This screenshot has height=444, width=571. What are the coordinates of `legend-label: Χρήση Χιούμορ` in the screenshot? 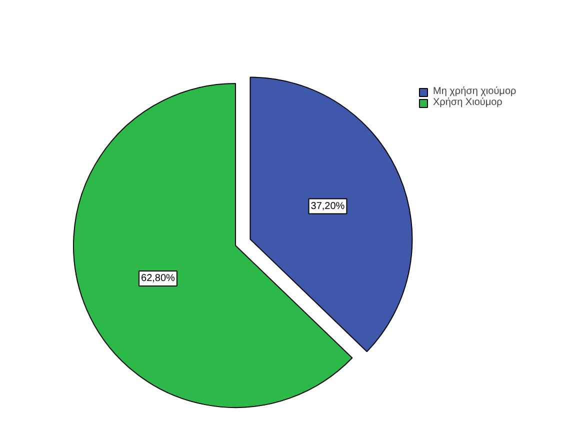 It's located at (467, 102).